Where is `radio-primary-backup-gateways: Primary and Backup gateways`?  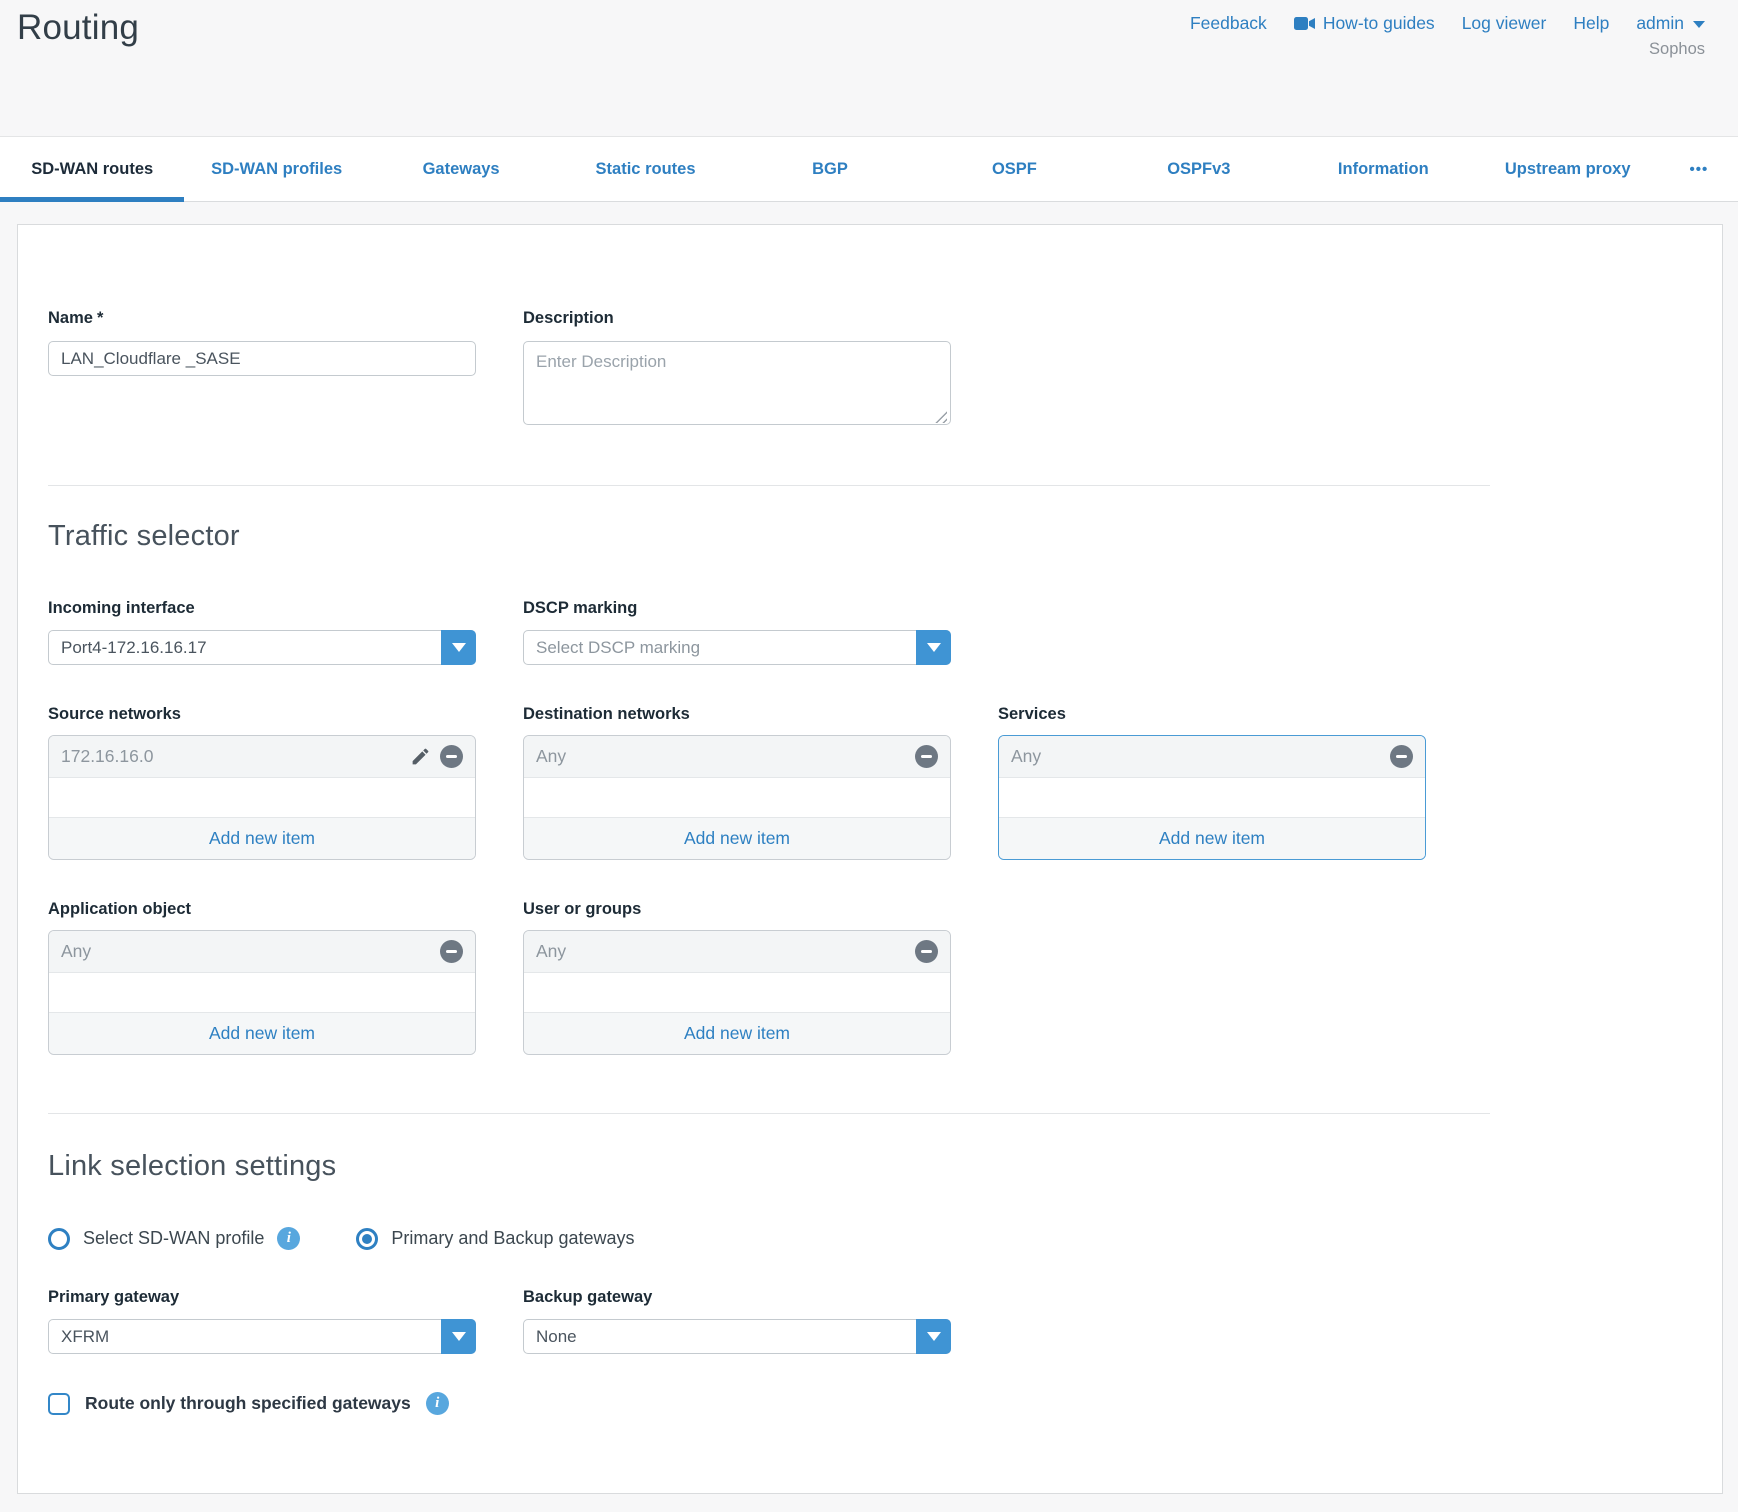
radio-primary-backup-gateways: Primary and Backup gateways is located at coordinates (495, 1238).